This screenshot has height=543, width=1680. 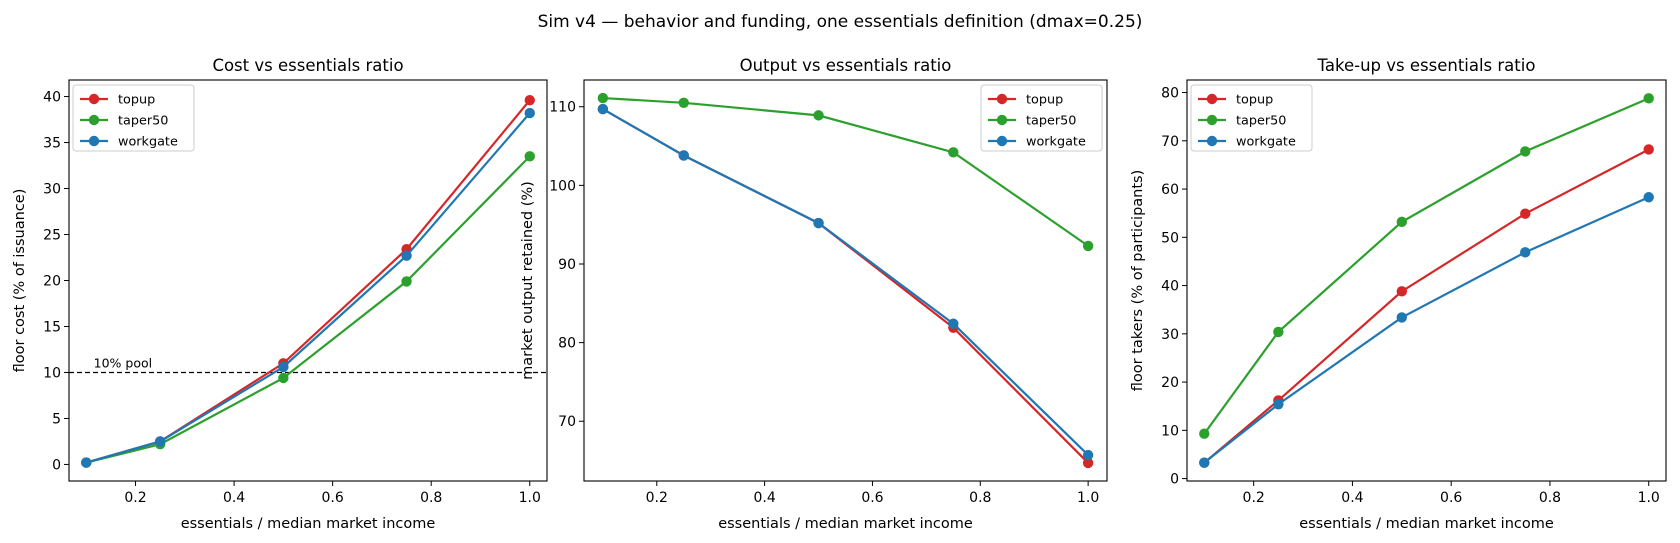 I want to click on y-tick-label: 5, so click(x=56, y=419).